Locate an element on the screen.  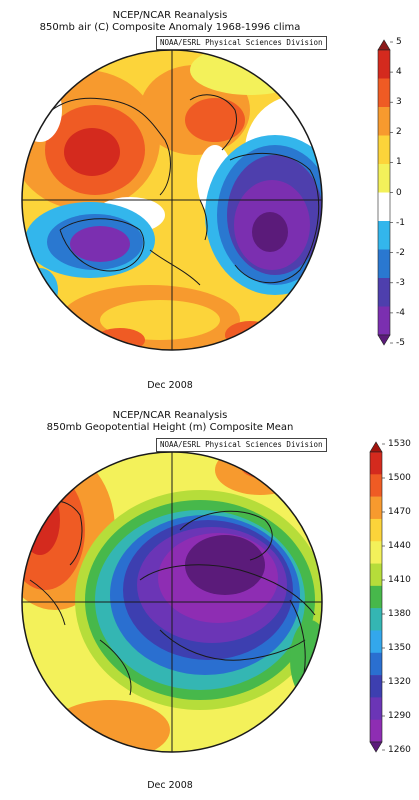
colorbar-tick-label: 0 is located at coordinates (399, 192).